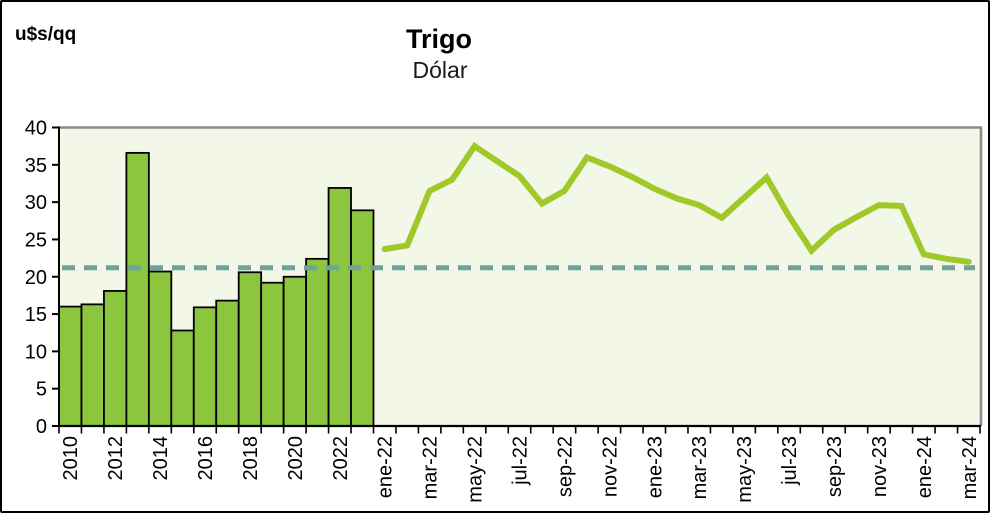 The width and height of the screenshot is (990, 513). Describe the element at coordinates (250, 349) in the screenshot. I see `bar-2018` at that location.